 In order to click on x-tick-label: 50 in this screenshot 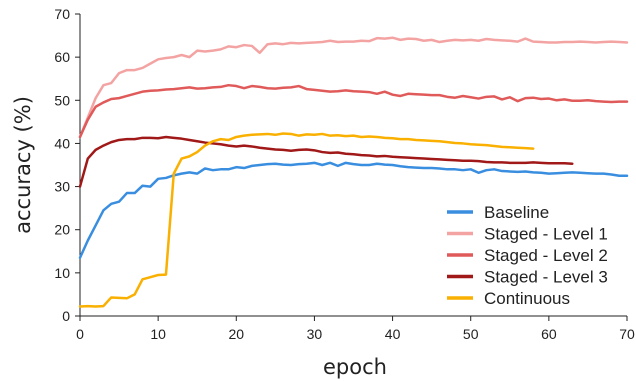, I will do `click(471, 334)`.